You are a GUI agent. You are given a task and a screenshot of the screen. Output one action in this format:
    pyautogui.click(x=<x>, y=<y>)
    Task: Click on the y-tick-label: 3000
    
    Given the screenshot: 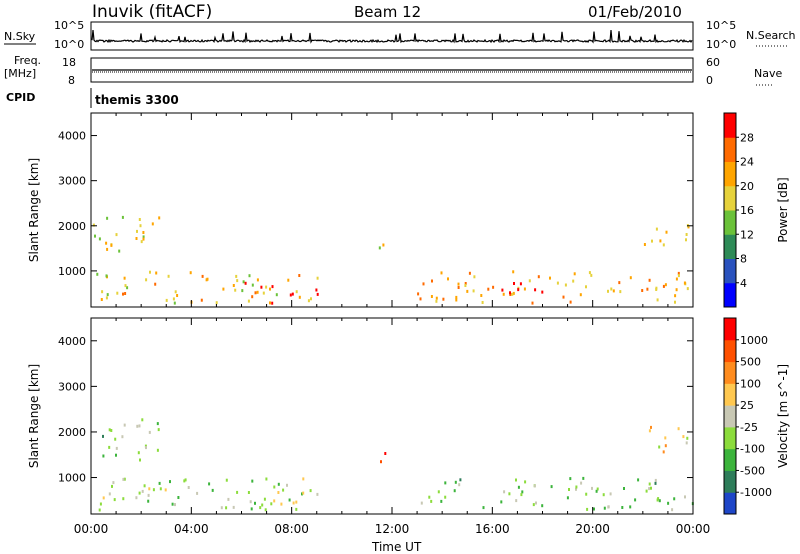 What is the action you would take?
    pyautogui.click(x=72, y=181)
    